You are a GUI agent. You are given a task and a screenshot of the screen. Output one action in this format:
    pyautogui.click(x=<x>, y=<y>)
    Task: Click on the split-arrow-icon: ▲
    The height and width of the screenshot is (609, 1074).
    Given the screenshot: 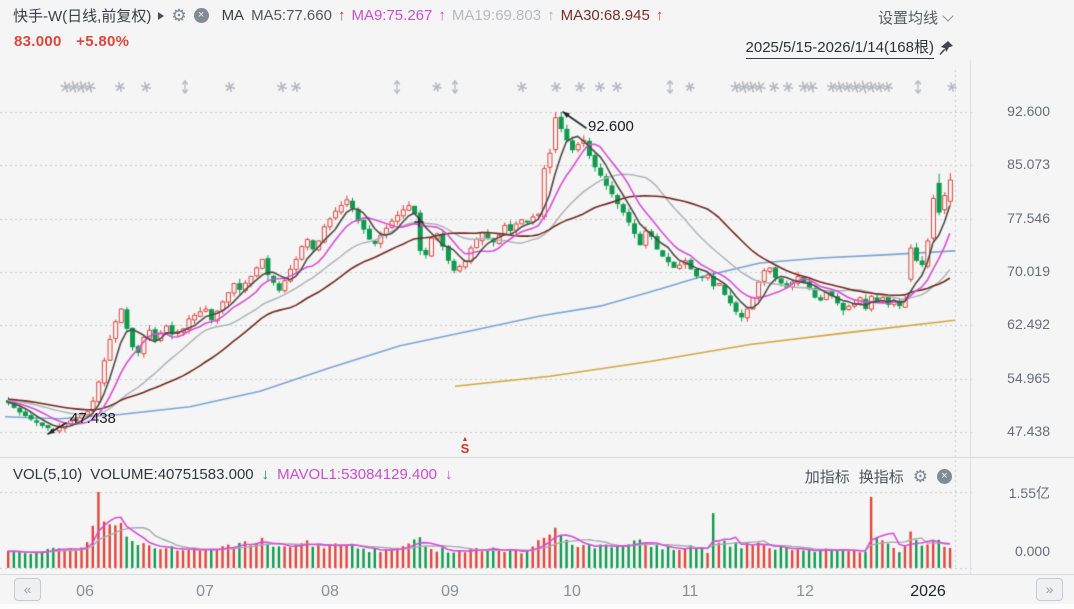 What is the action you would take?
    pyautogui.click(x=465, y=439)
    